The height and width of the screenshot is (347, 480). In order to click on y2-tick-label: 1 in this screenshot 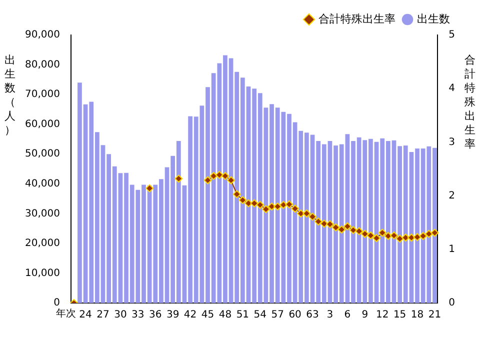, I will do `click(452, 249)`.